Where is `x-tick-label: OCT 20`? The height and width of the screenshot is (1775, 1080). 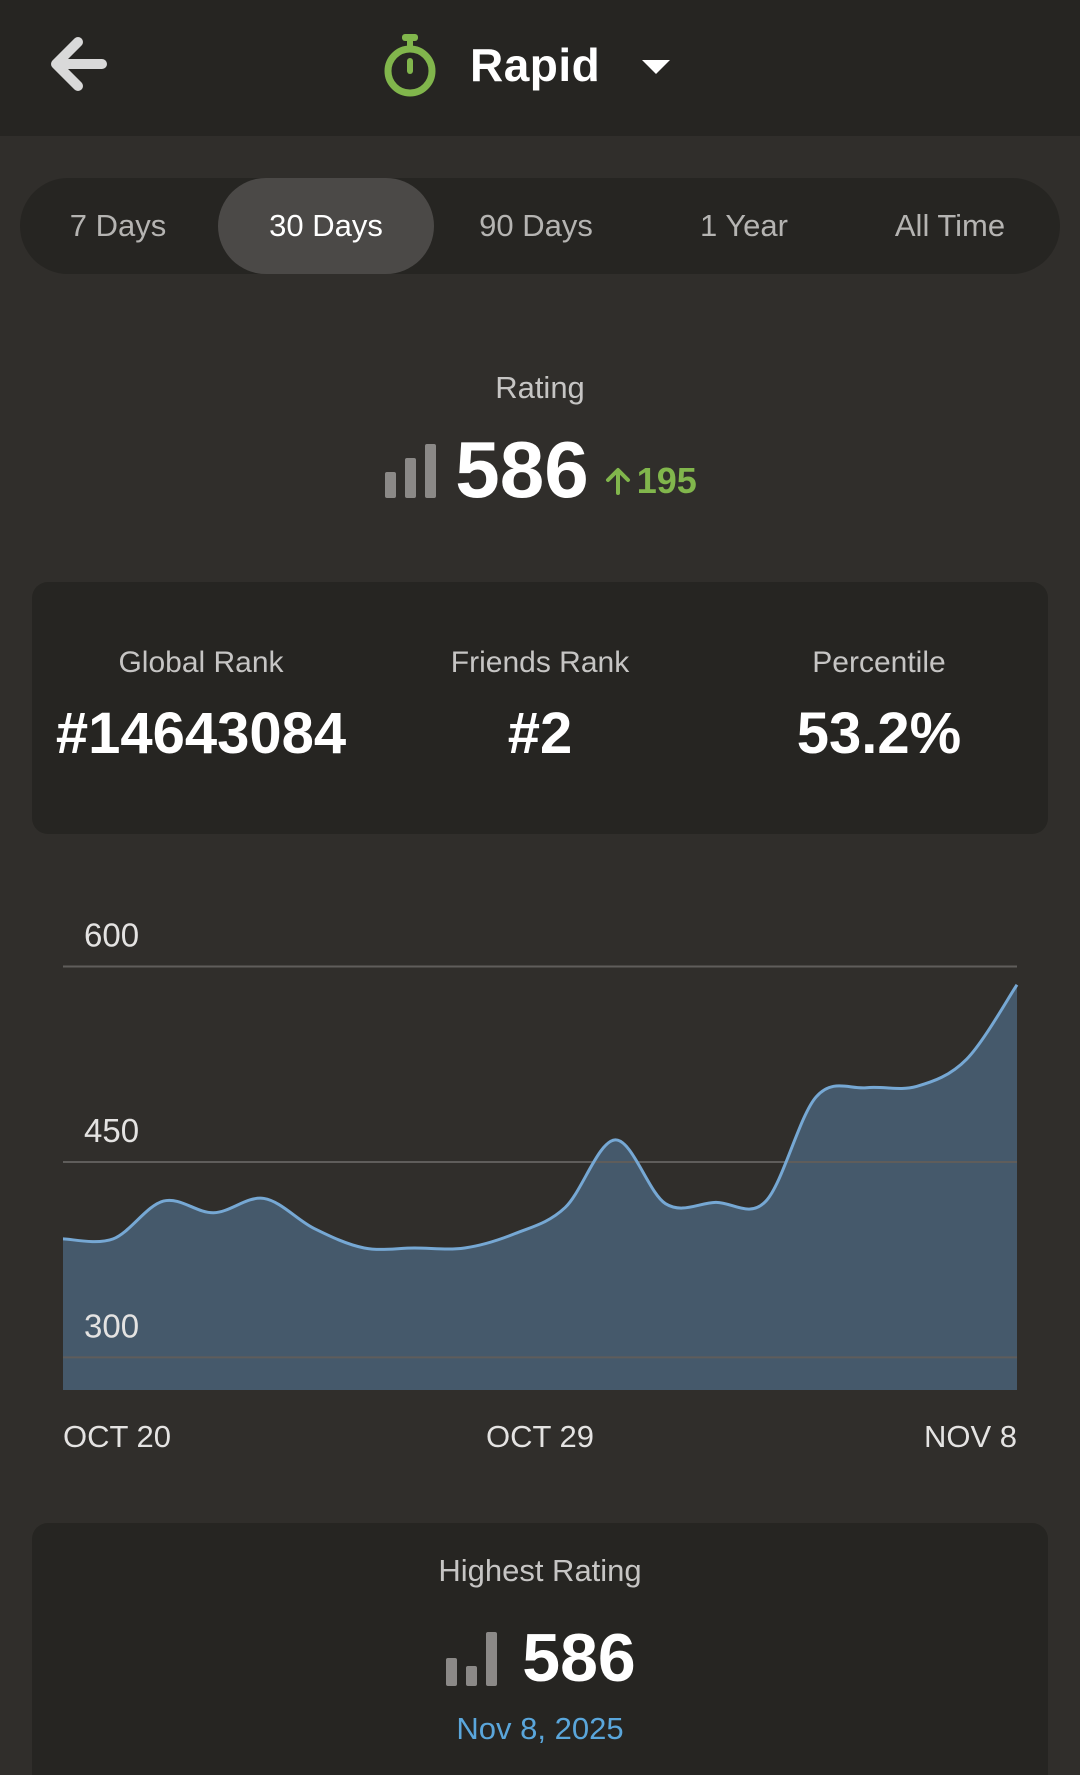 x-tick-label: OCT 20 is located at coordinates (117, 1436).